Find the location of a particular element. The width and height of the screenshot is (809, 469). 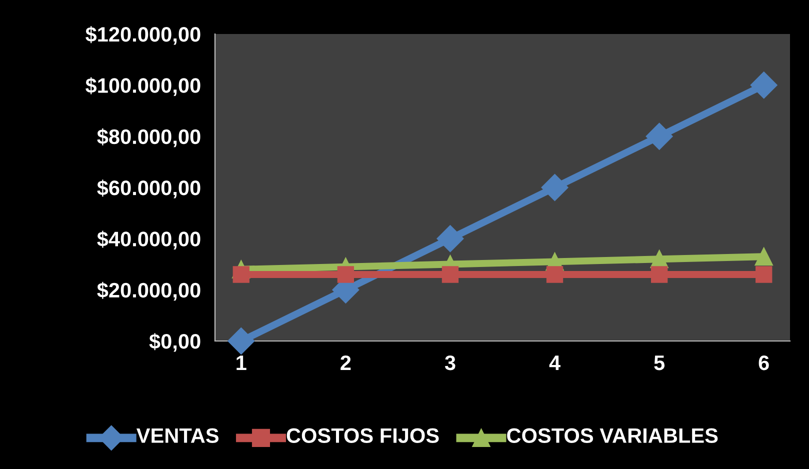

x-tick-label: 3 is located at coordinates (450, 362).